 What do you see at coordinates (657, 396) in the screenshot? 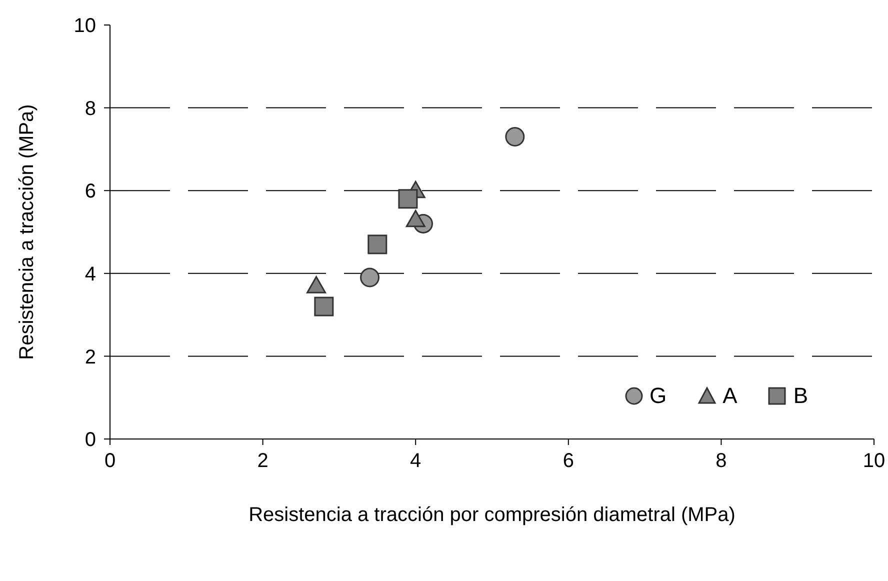
I see `legend-label: G` at bounding box center [657, 396].